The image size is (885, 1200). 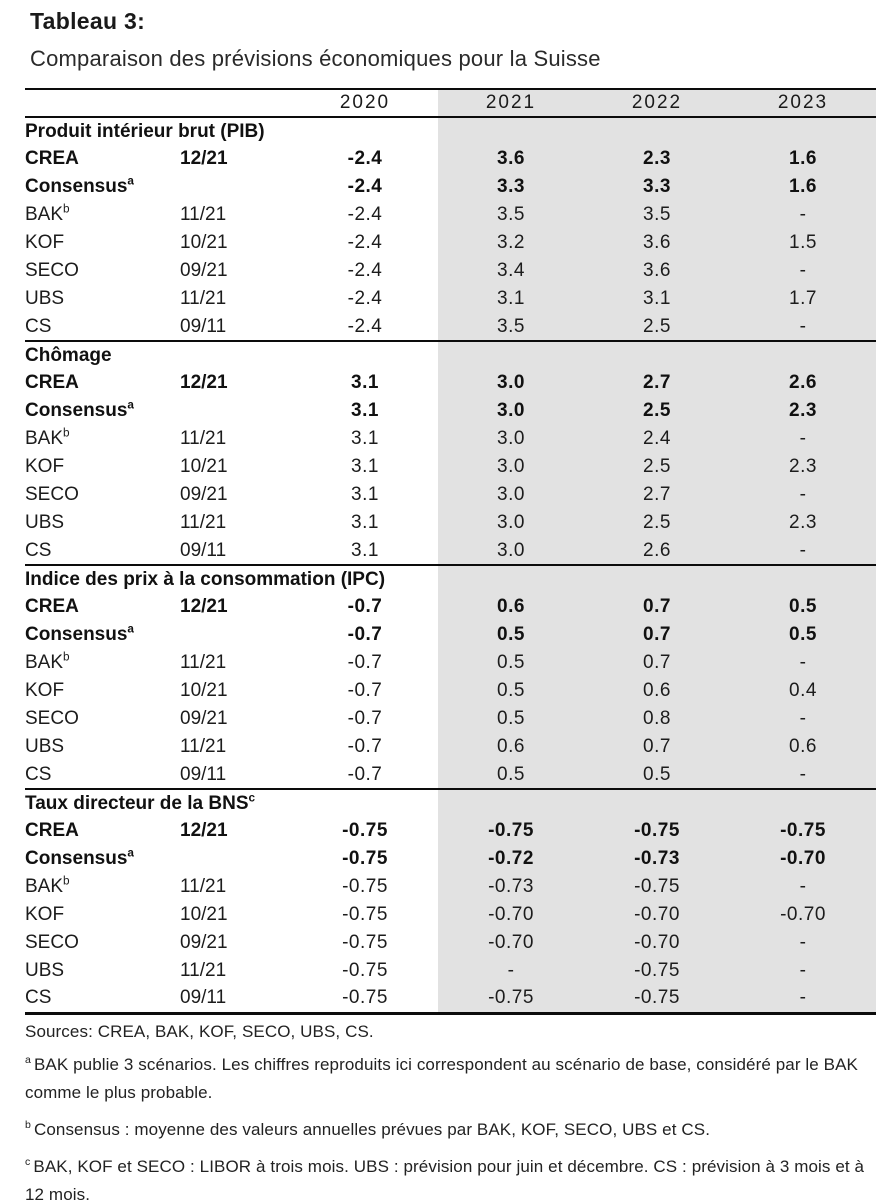 I want to click on section-header-row: Indice des prix à la consommation (IPC), so click(x=450, y=578).